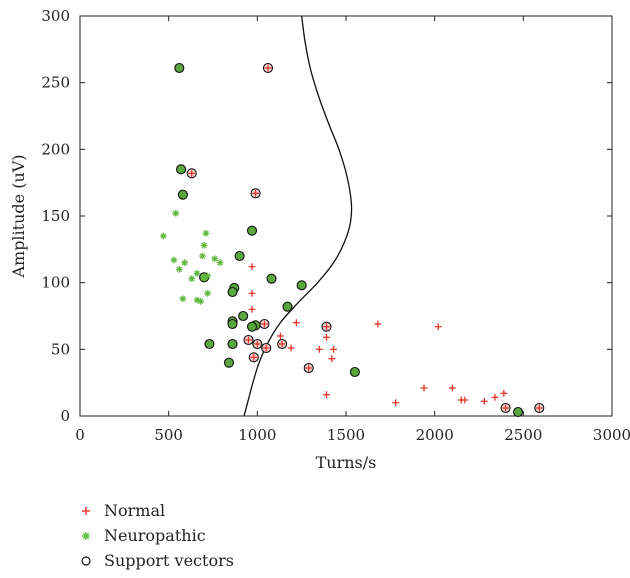  I want to click on y-tick-label: 300, so click(55, 16).